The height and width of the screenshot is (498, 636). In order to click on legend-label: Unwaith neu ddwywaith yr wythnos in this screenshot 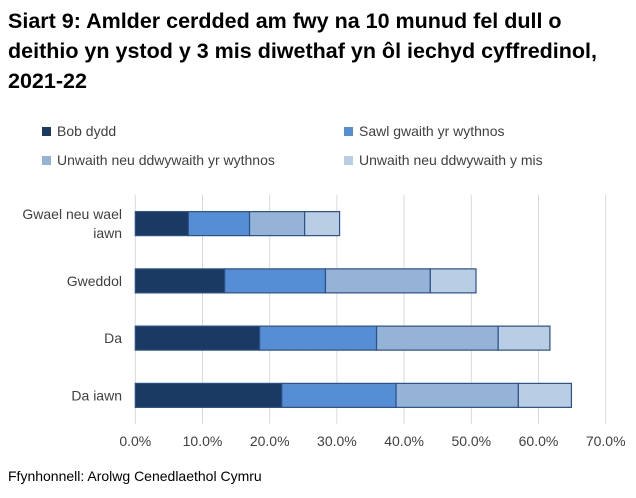, I will do `click(166, 160)`.